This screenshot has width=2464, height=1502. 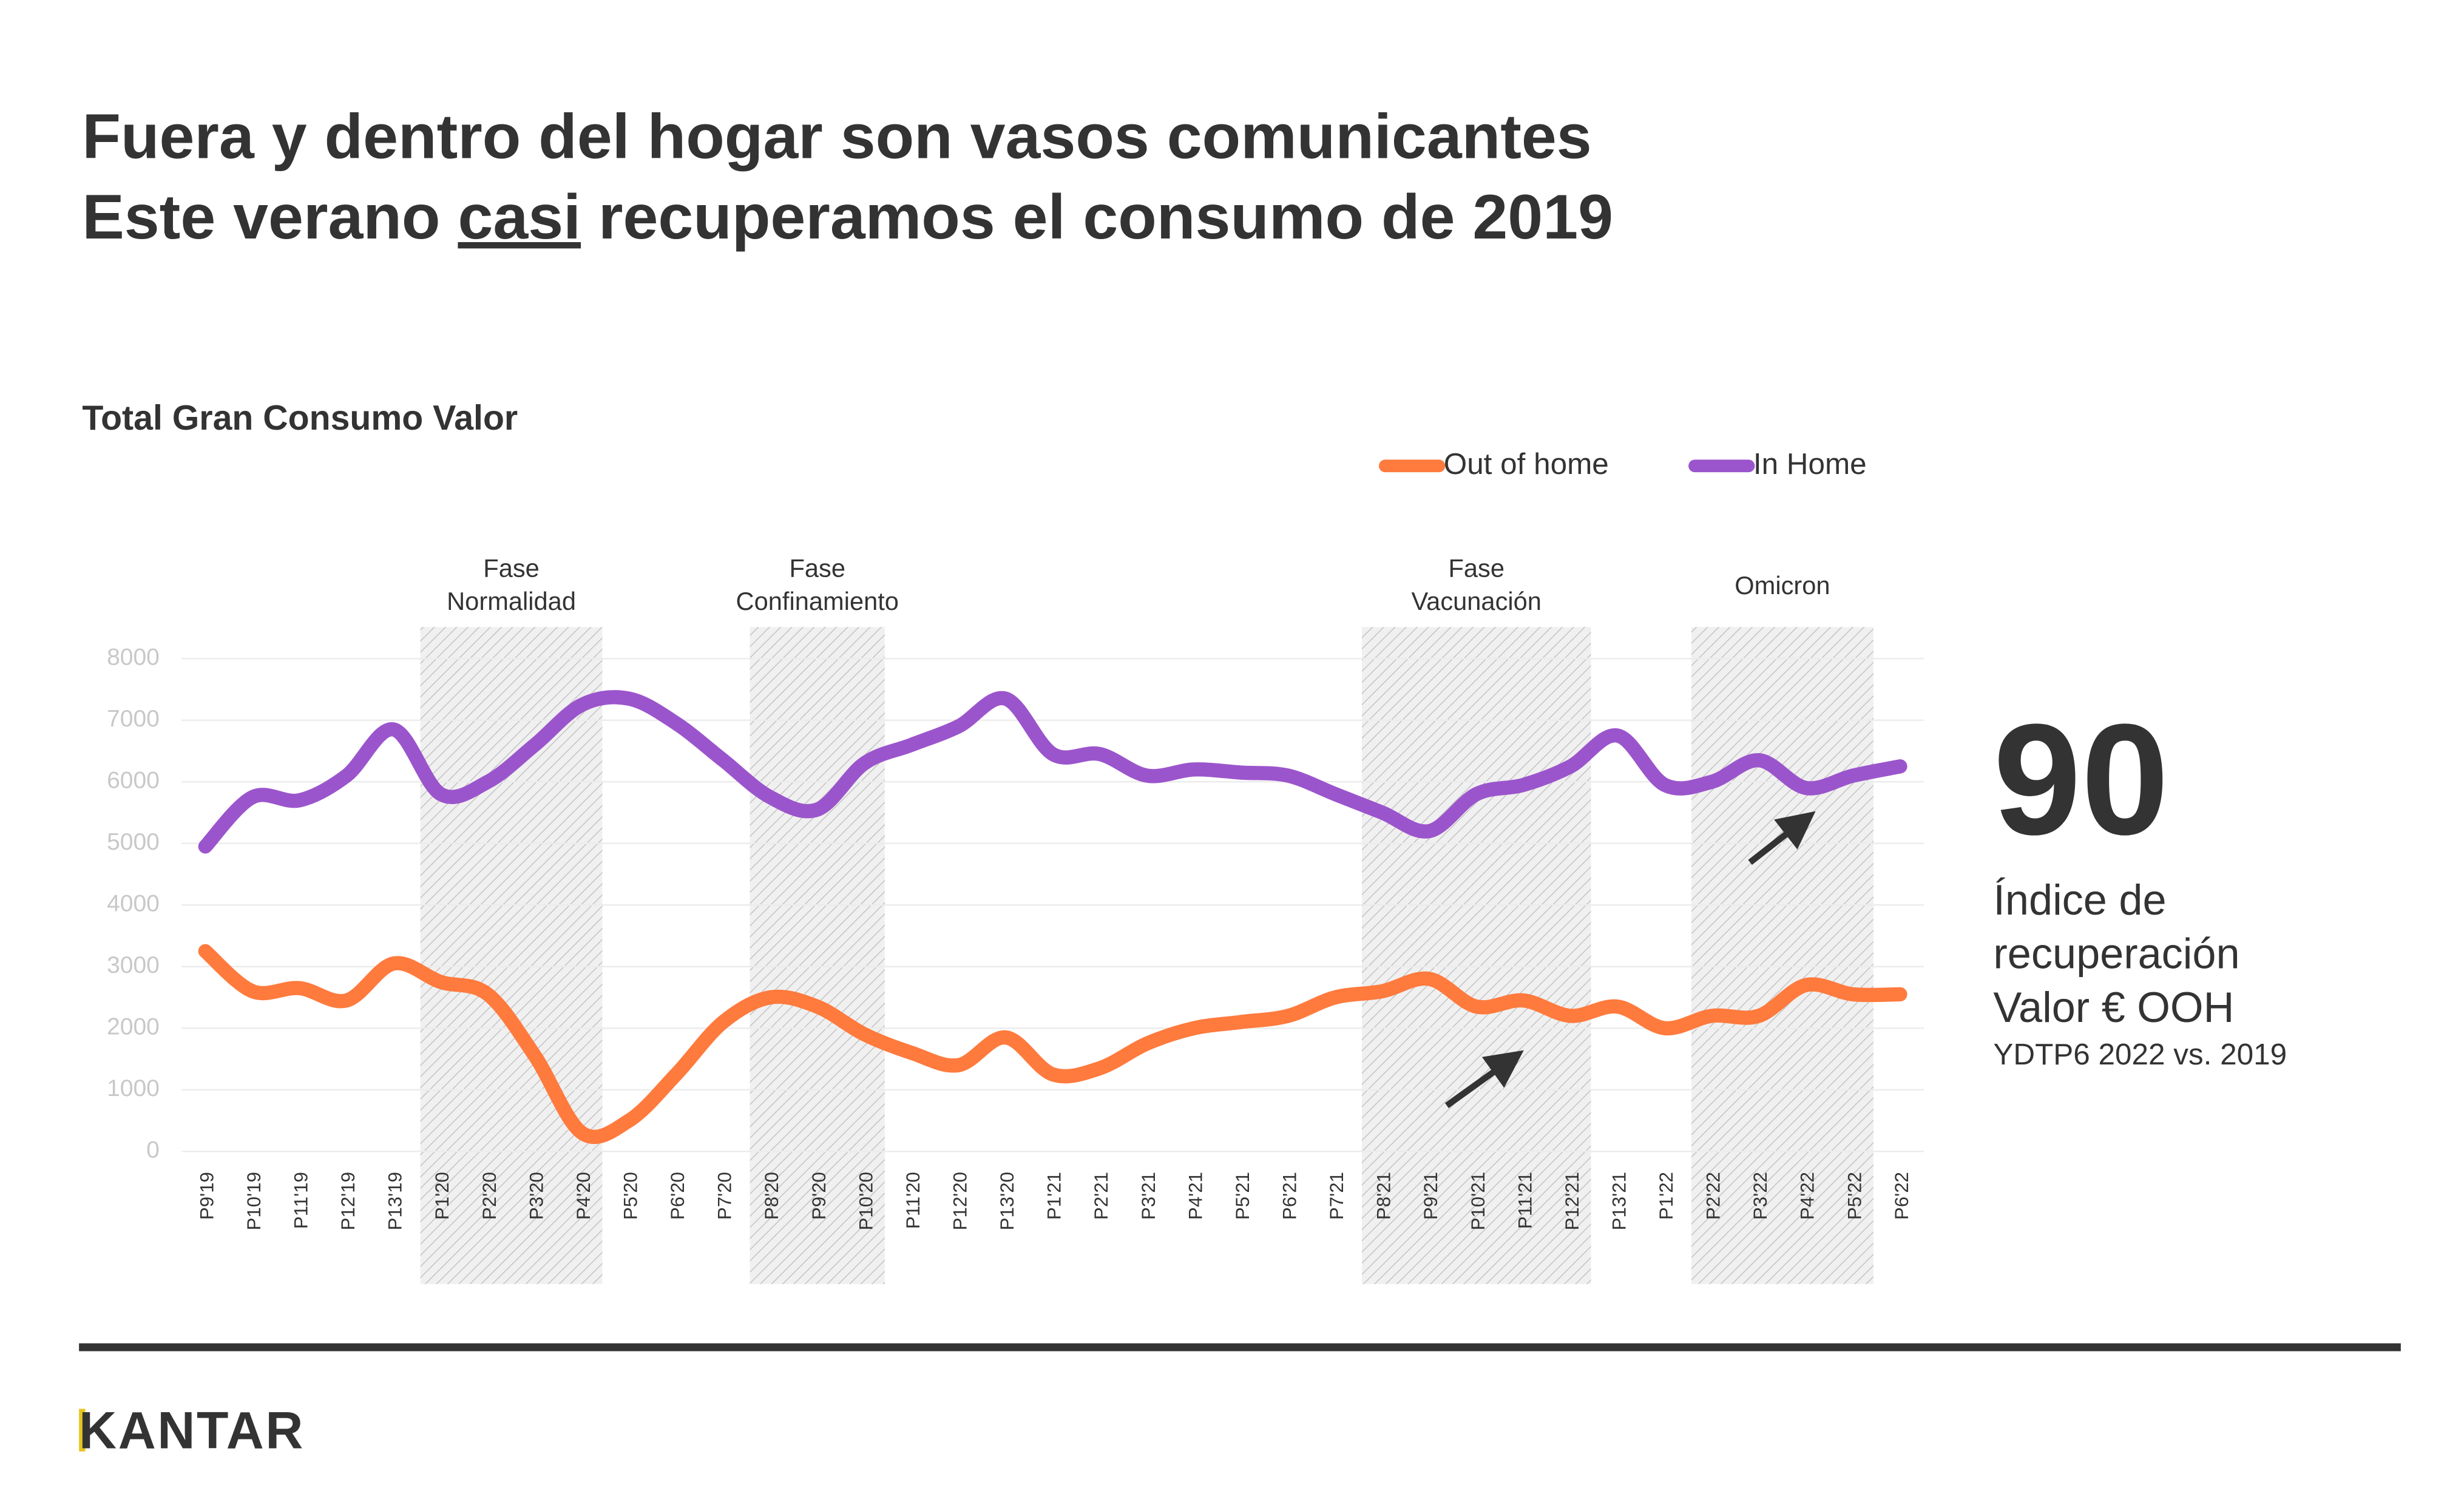 What do you see at coordinates (1666, 1196) in the screenshot?
I see `x-tick-label: P1'22` at bounding box center [1666, 1196].